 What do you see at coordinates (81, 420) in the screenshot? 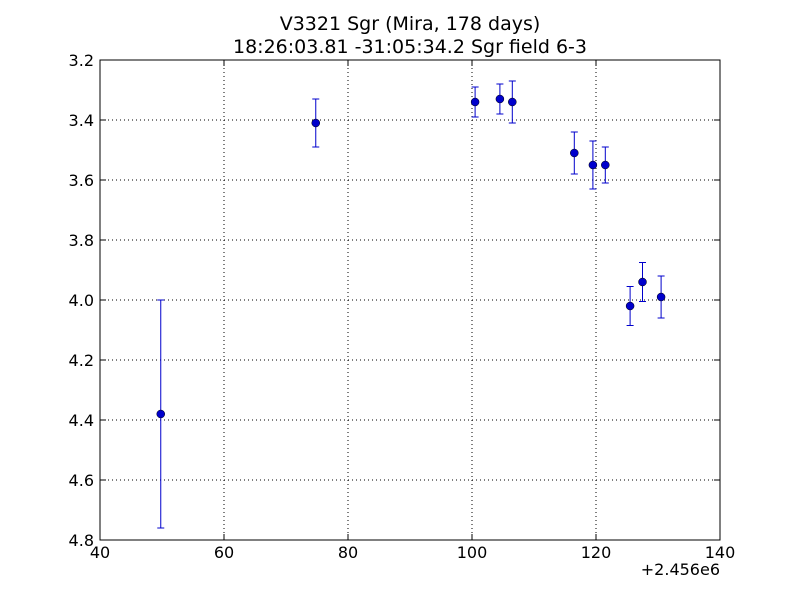
I see `y-tick-label: 4.4` at bounding box center [81, 420].